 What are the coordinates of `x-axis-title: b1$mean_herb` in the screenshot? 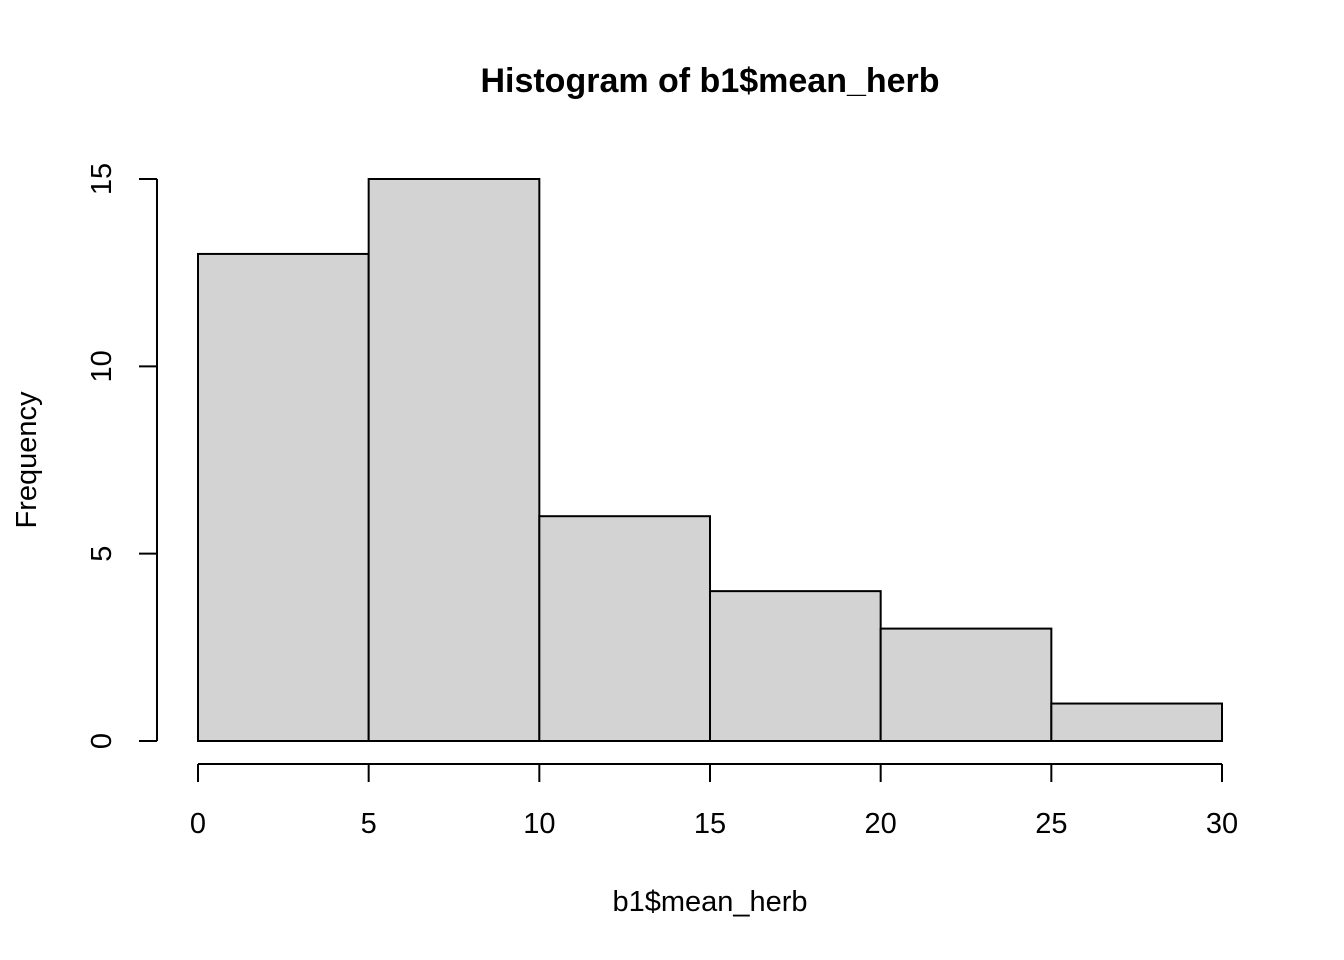 It's located at (709, 902).